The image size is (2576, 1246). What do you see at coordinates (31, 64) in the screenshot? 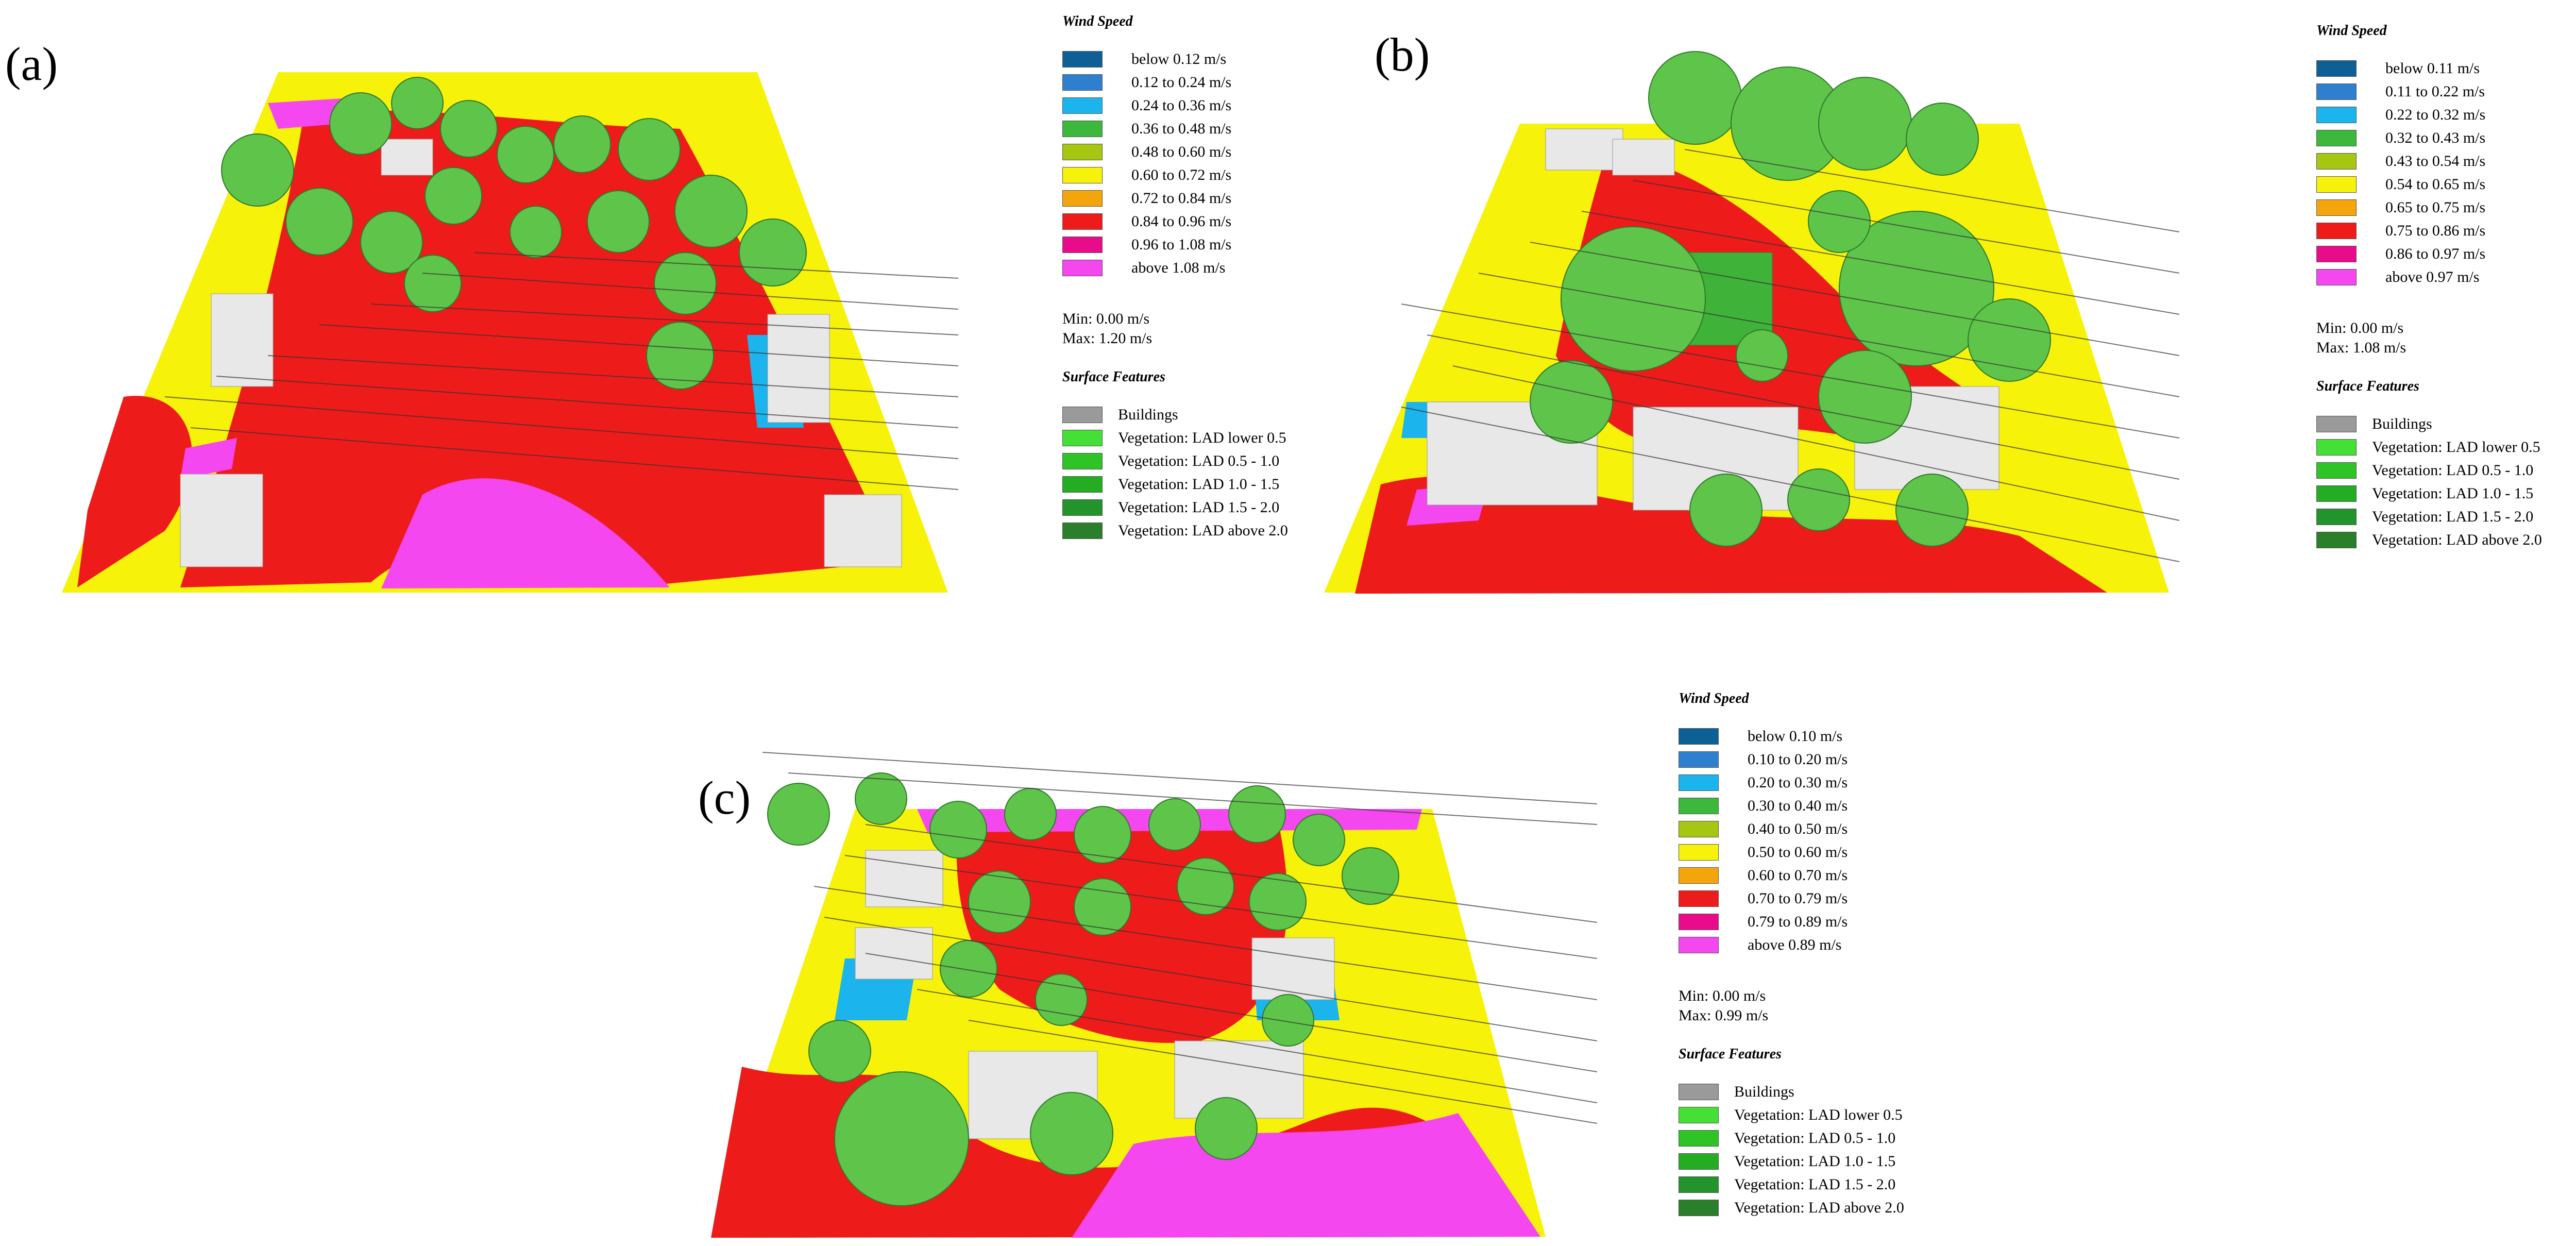
I see `panel-a-label: (a)` at bounding box center [31, 64].